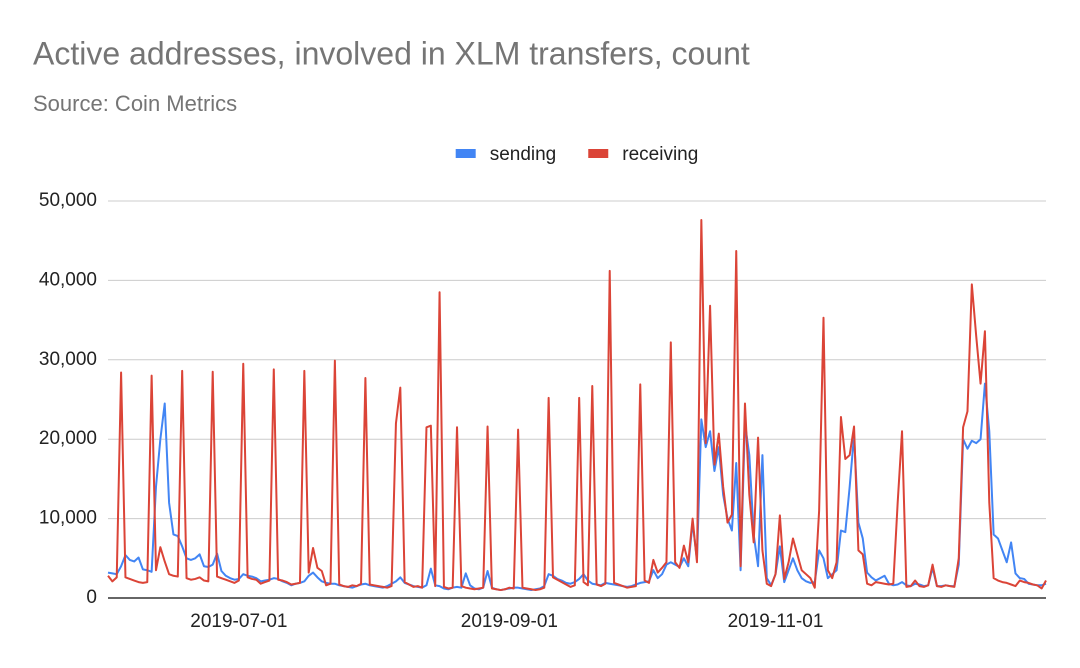 The height and width of the screenshot is (668, 1080). Describe the element at coordinates (238, 621) in the screenshot. I see `x-tick-label: 2019-07-01` at that location.